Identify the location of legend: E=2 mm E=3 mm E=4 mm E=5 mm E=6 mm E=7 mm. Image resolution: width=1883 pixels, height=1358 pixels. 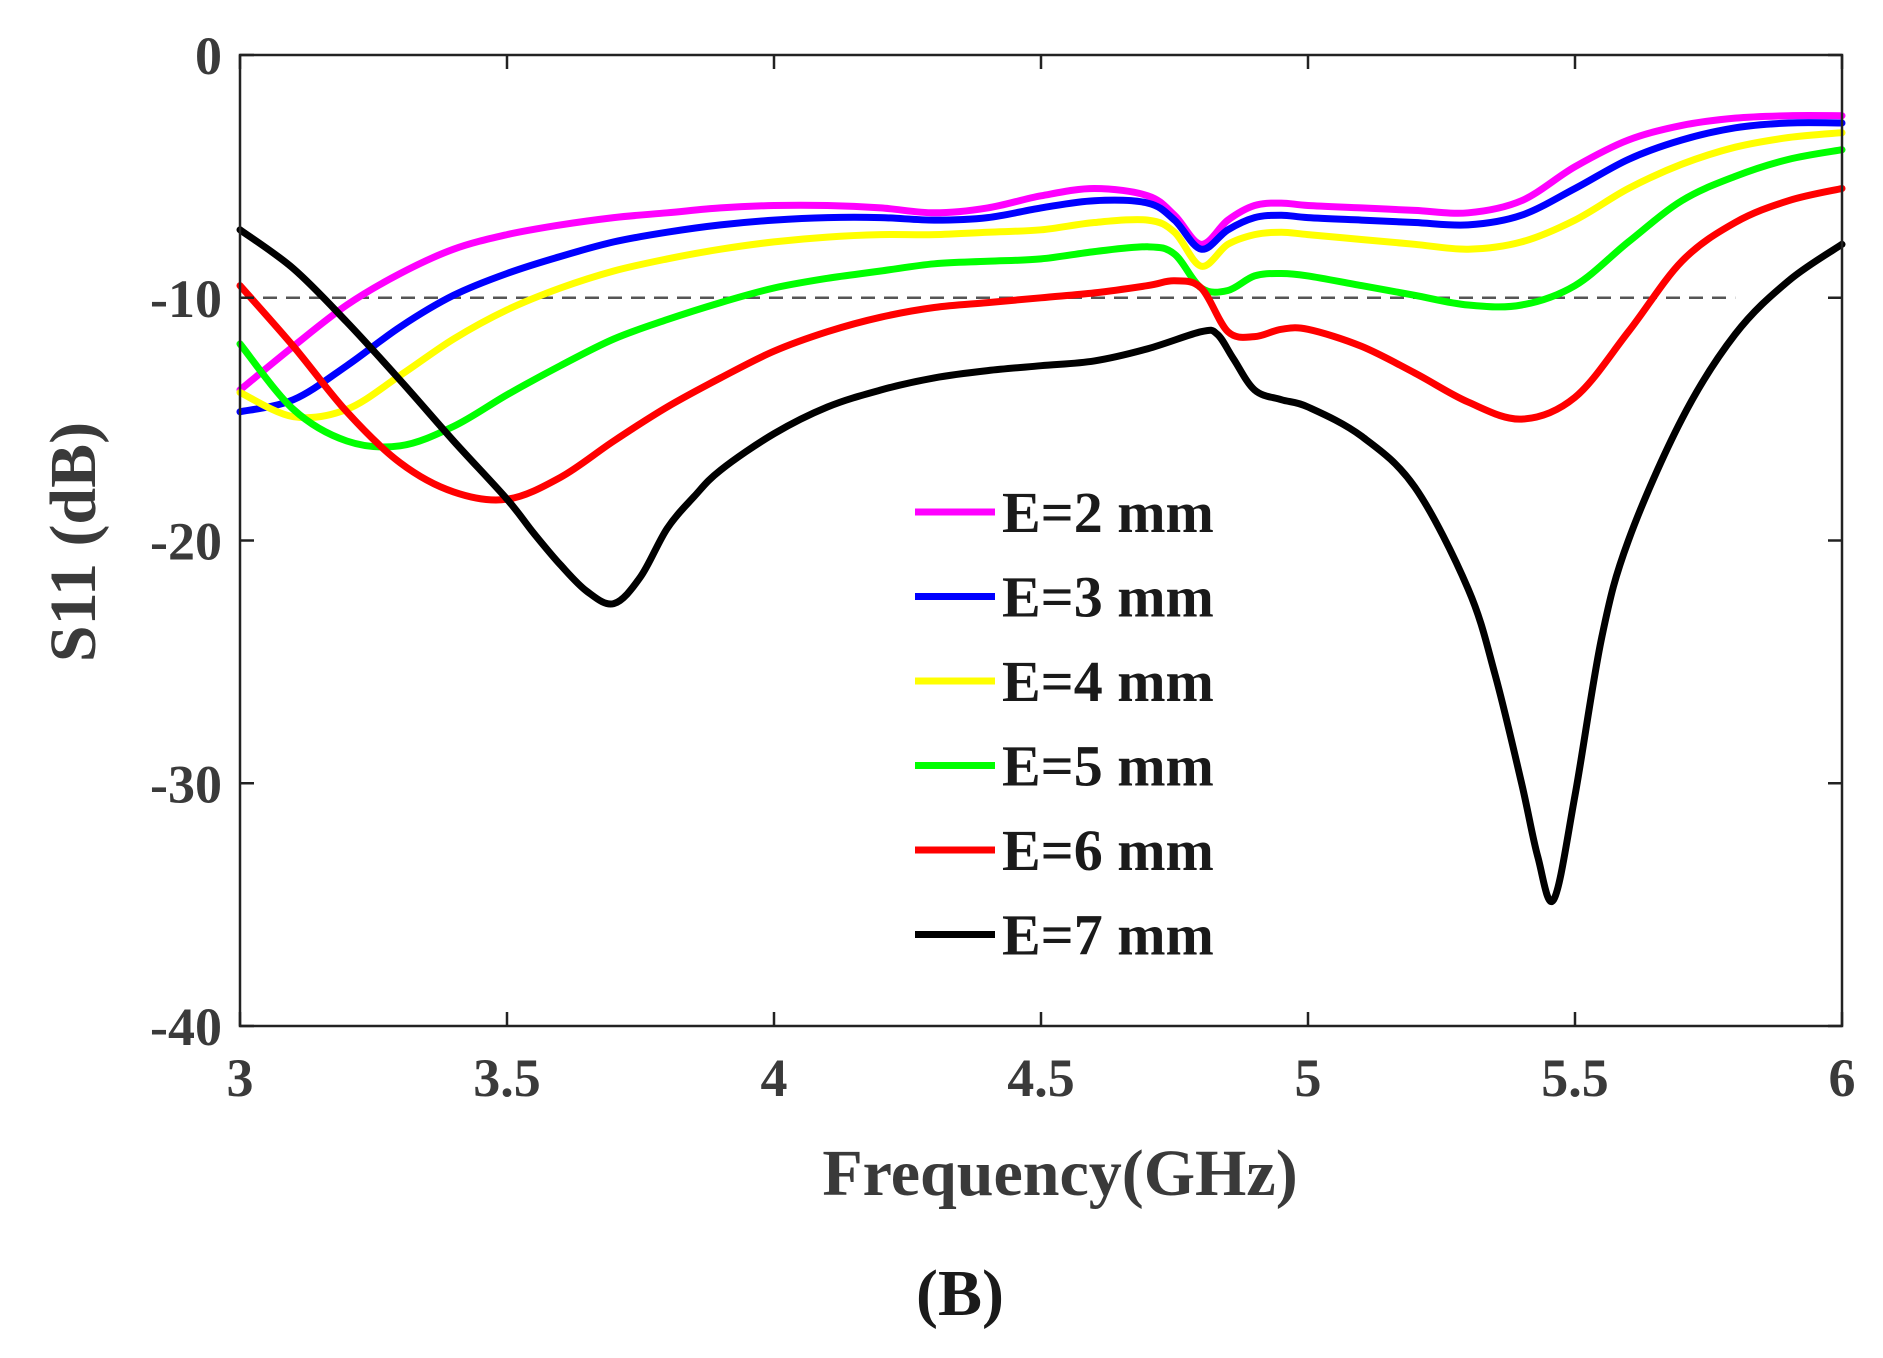
(1064, 724).